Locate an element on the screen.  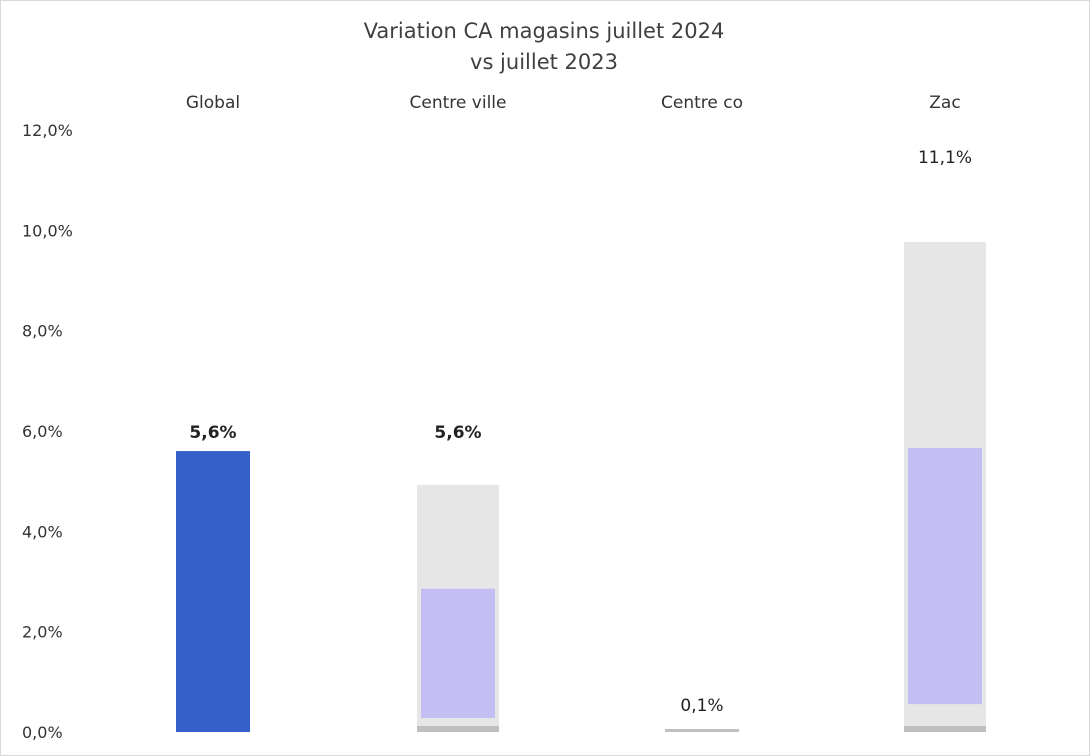
y-tick-label: 12,0% is located at coordinates (47, 130).